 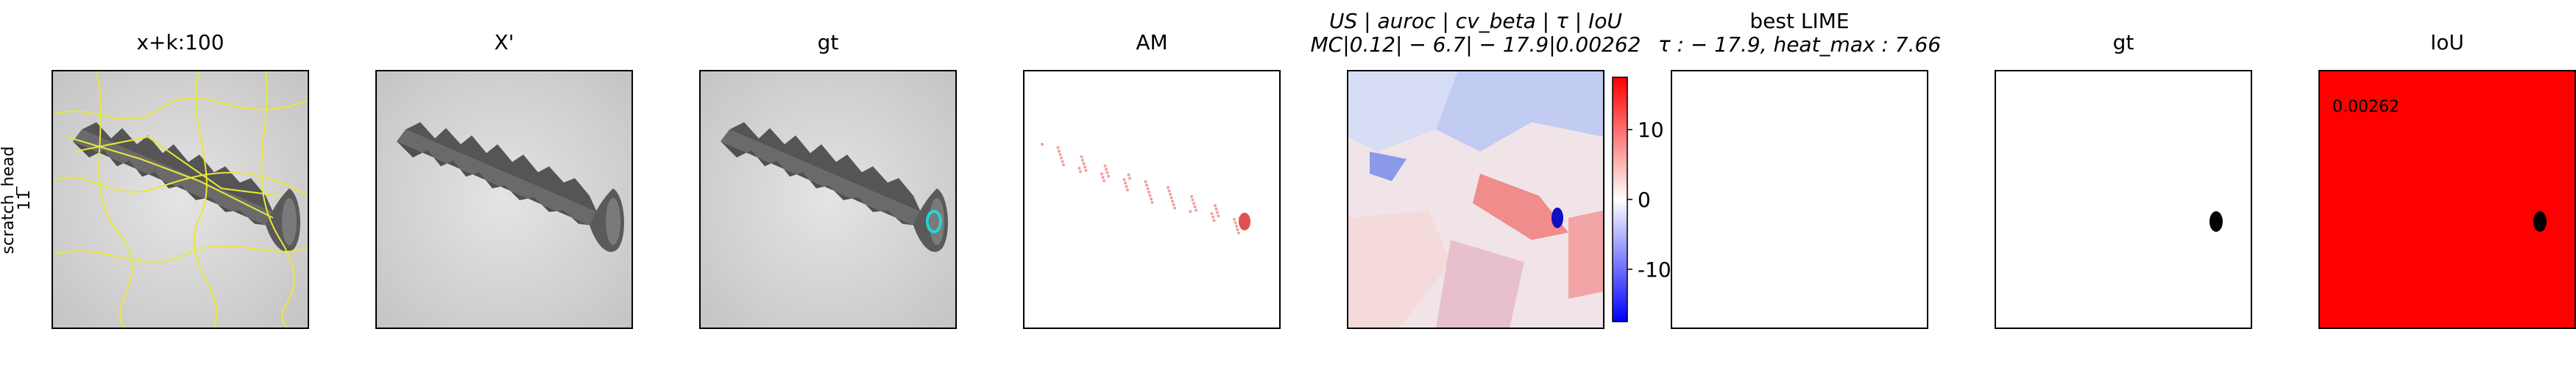 What do you see at coordinates (2447, 42) in the screenshot?
I see `panel-title: IoU` at bounding box center [2447, 42].